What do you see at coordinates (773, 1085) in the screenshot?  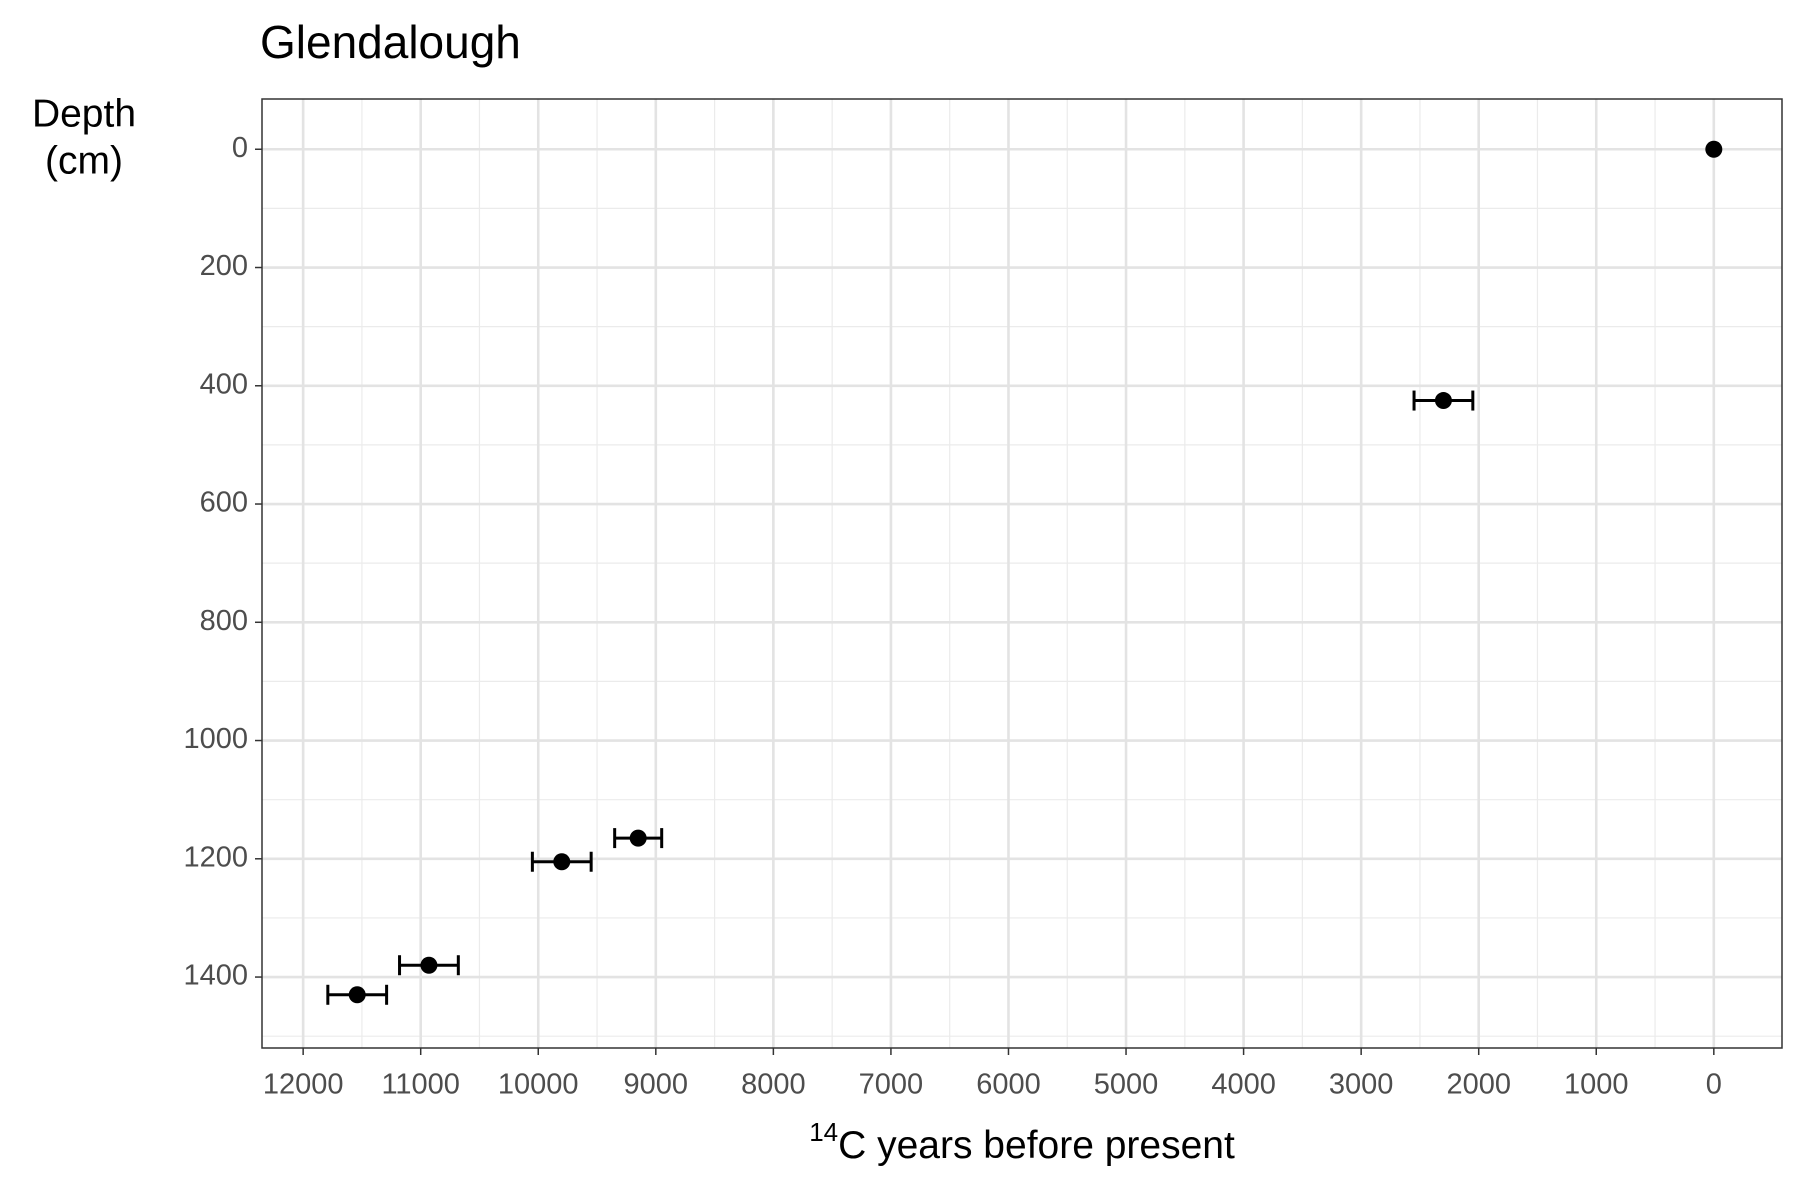 I see `x-tick-label: 8000` at bounding box center [773, 1085].